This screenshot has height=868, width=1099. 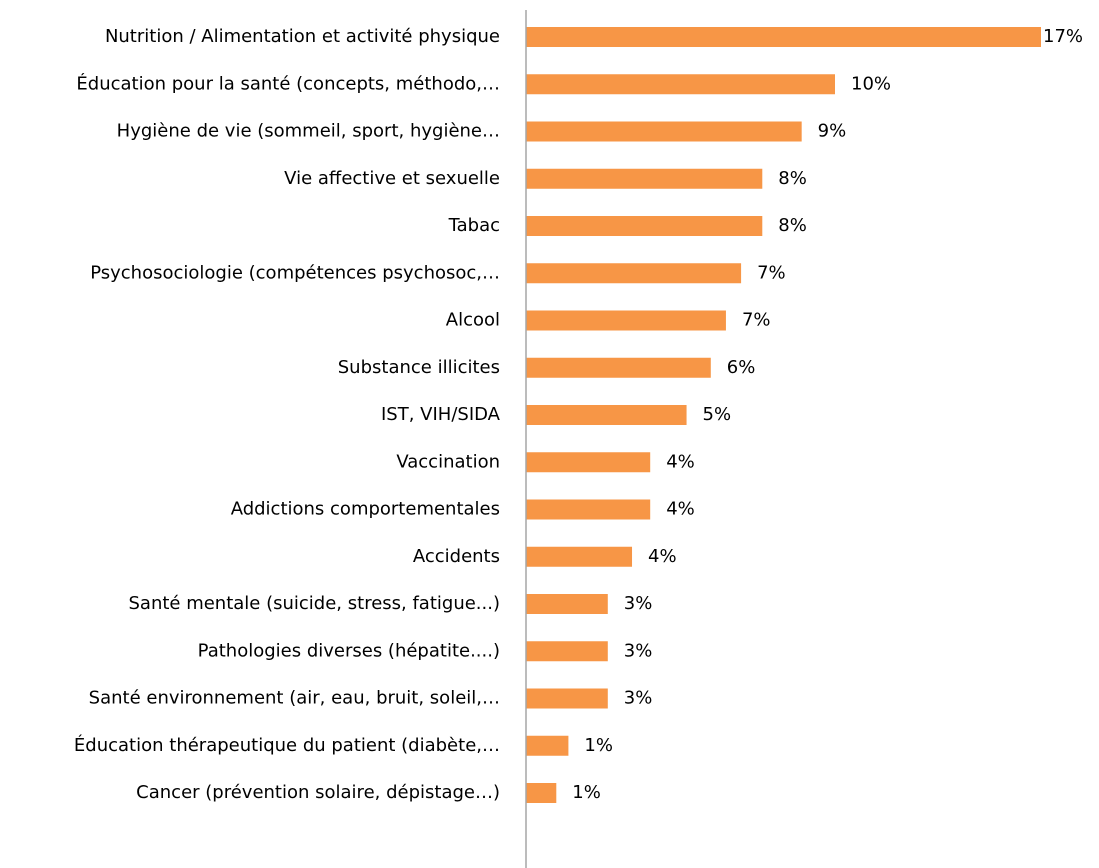 What do you see at coordinates (392, 178) in the screenshot?
I see `category-label: Vie affective et sexuelle` at bounding box center [392, 178].